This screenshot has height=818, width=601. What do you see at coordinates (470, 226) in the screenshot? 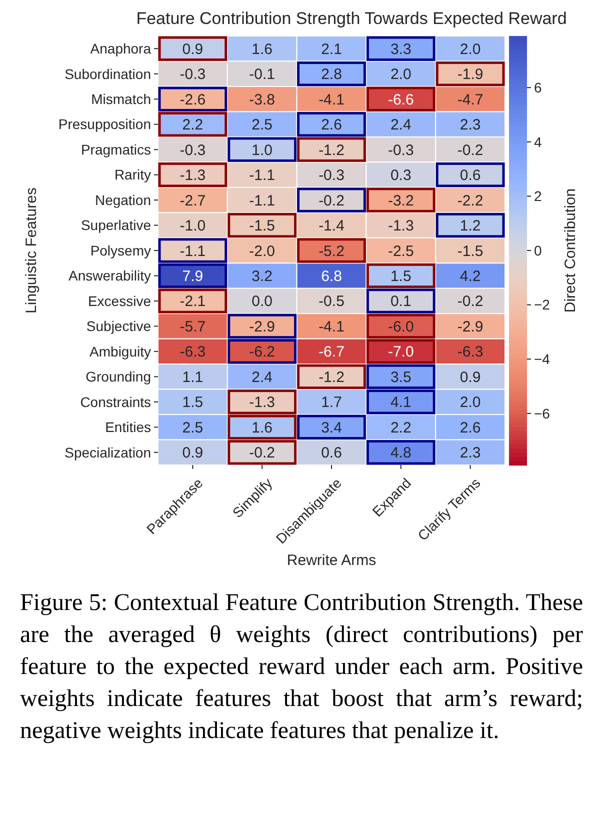
I see `data-label: 1.2` at bounding box center [470, 226].